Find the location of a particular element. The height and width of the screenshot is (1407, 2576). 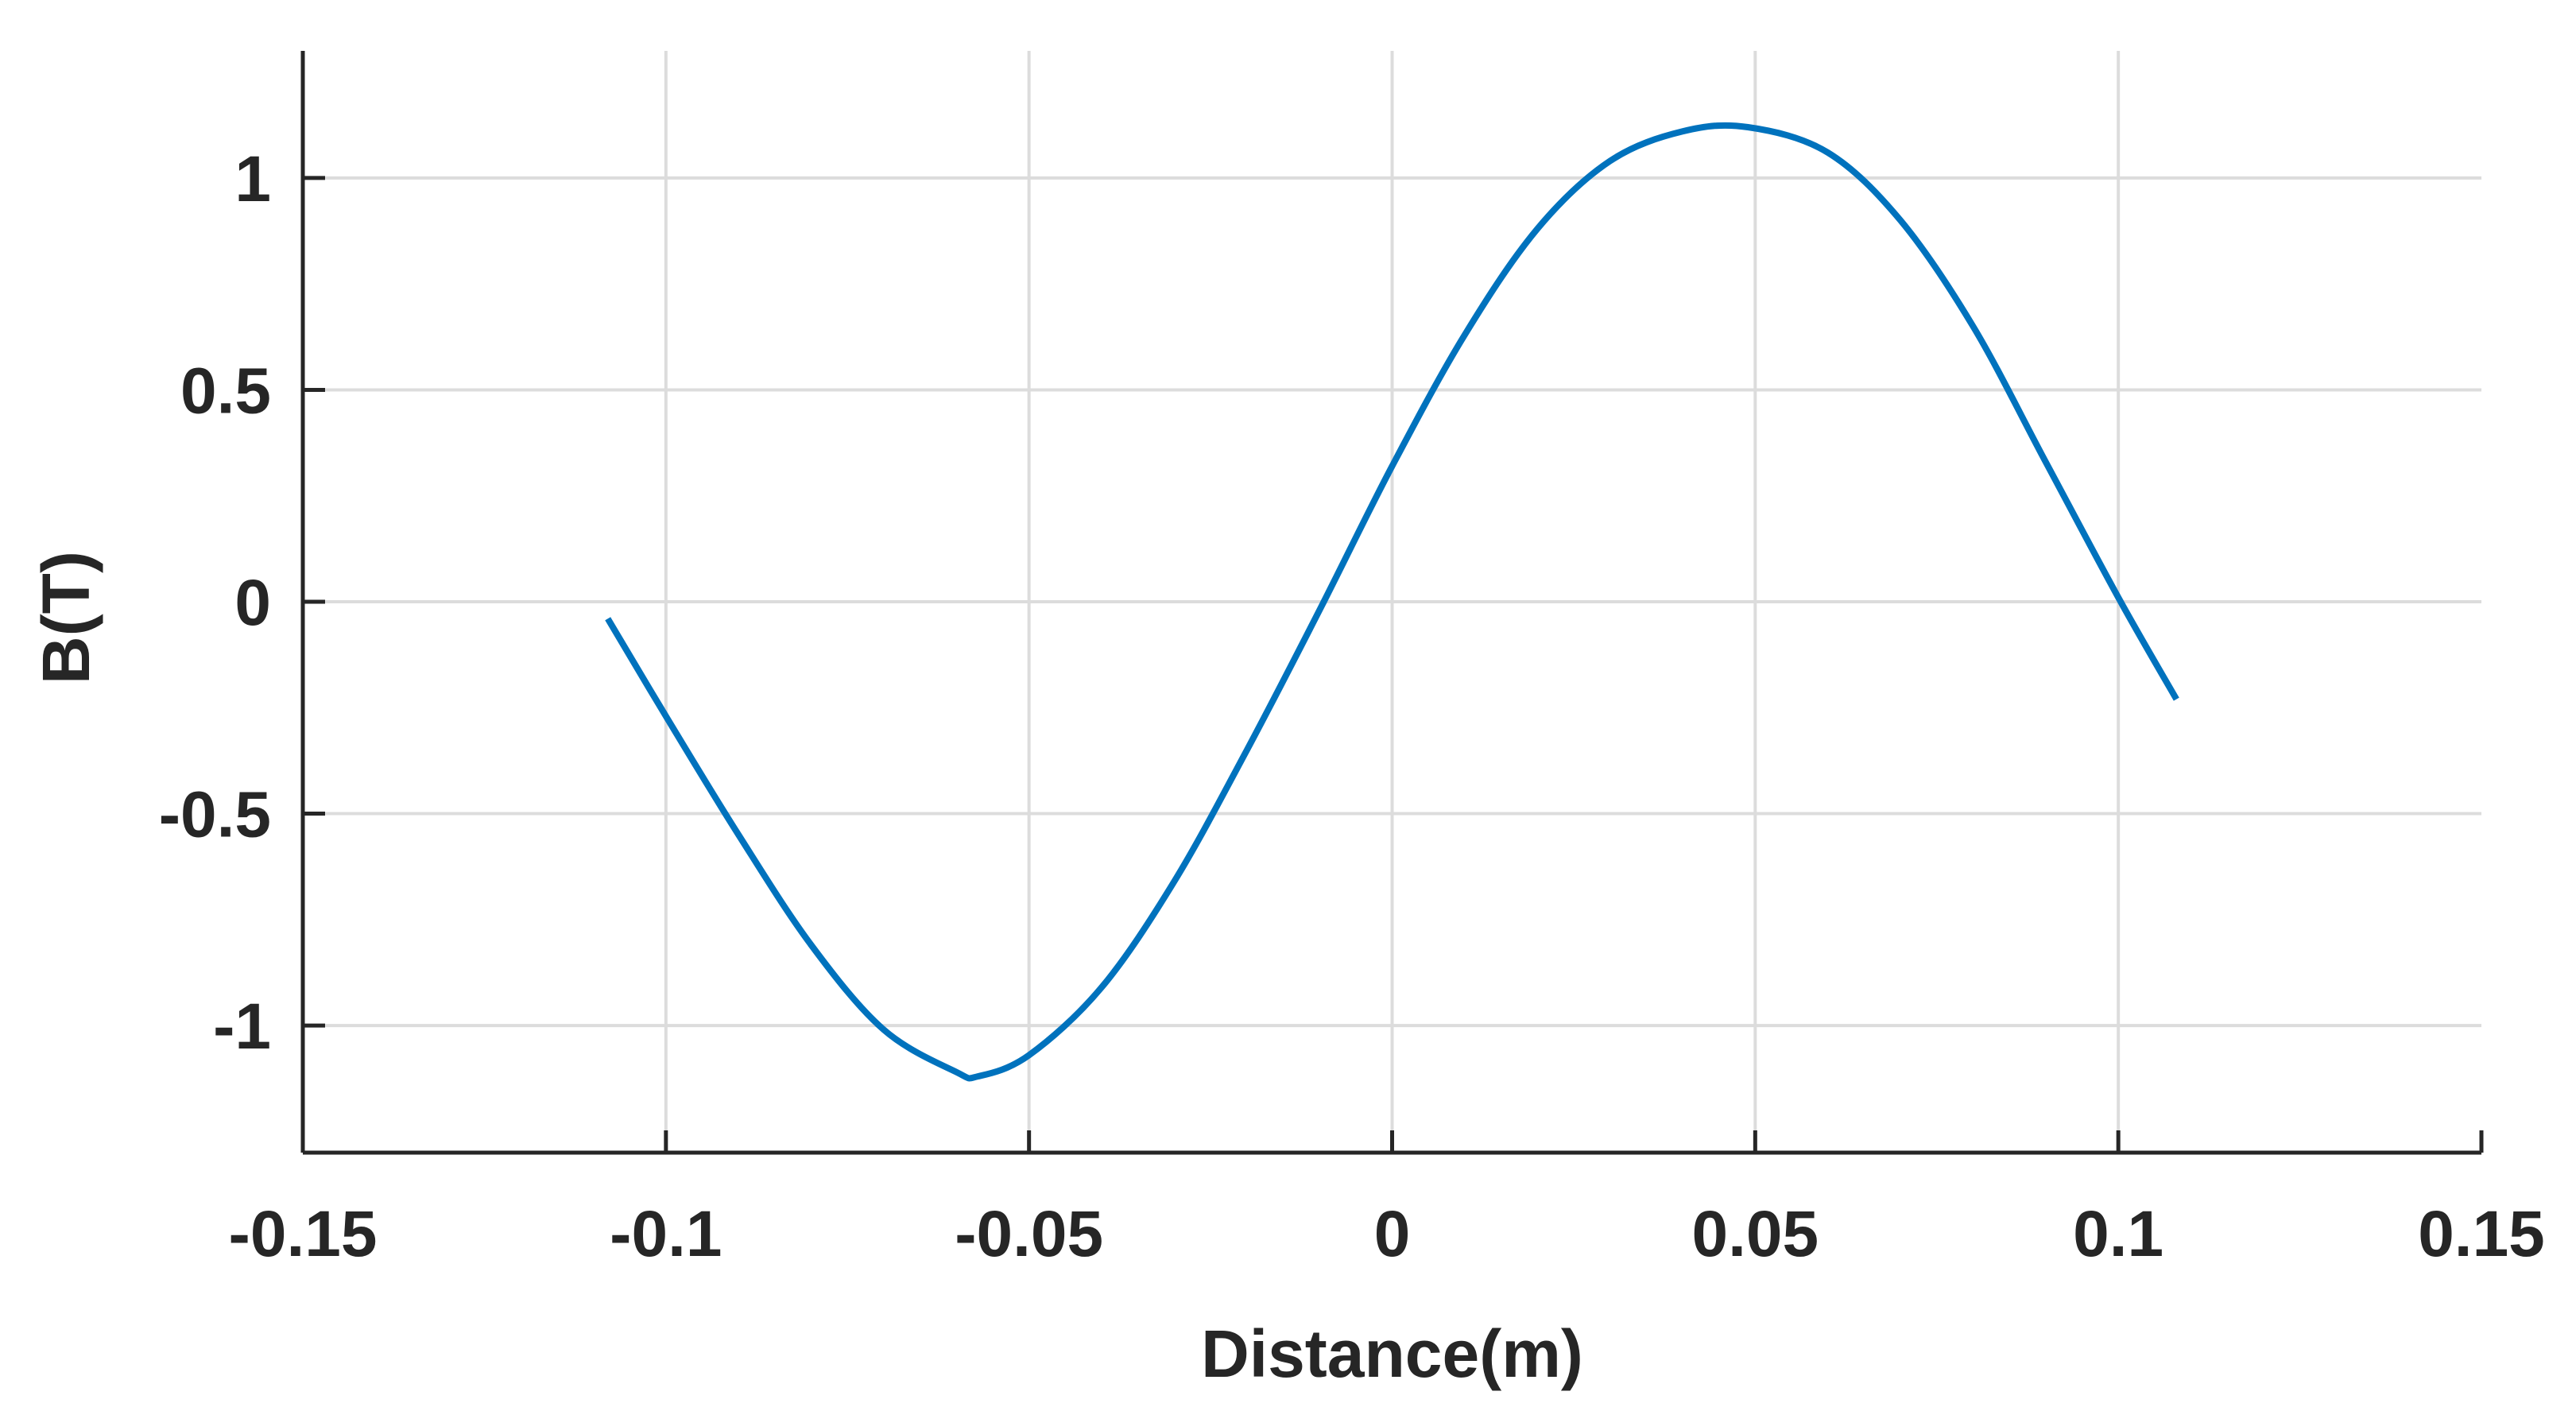

x-tick-label: -0.15 is located at coordinates (303, 1234).